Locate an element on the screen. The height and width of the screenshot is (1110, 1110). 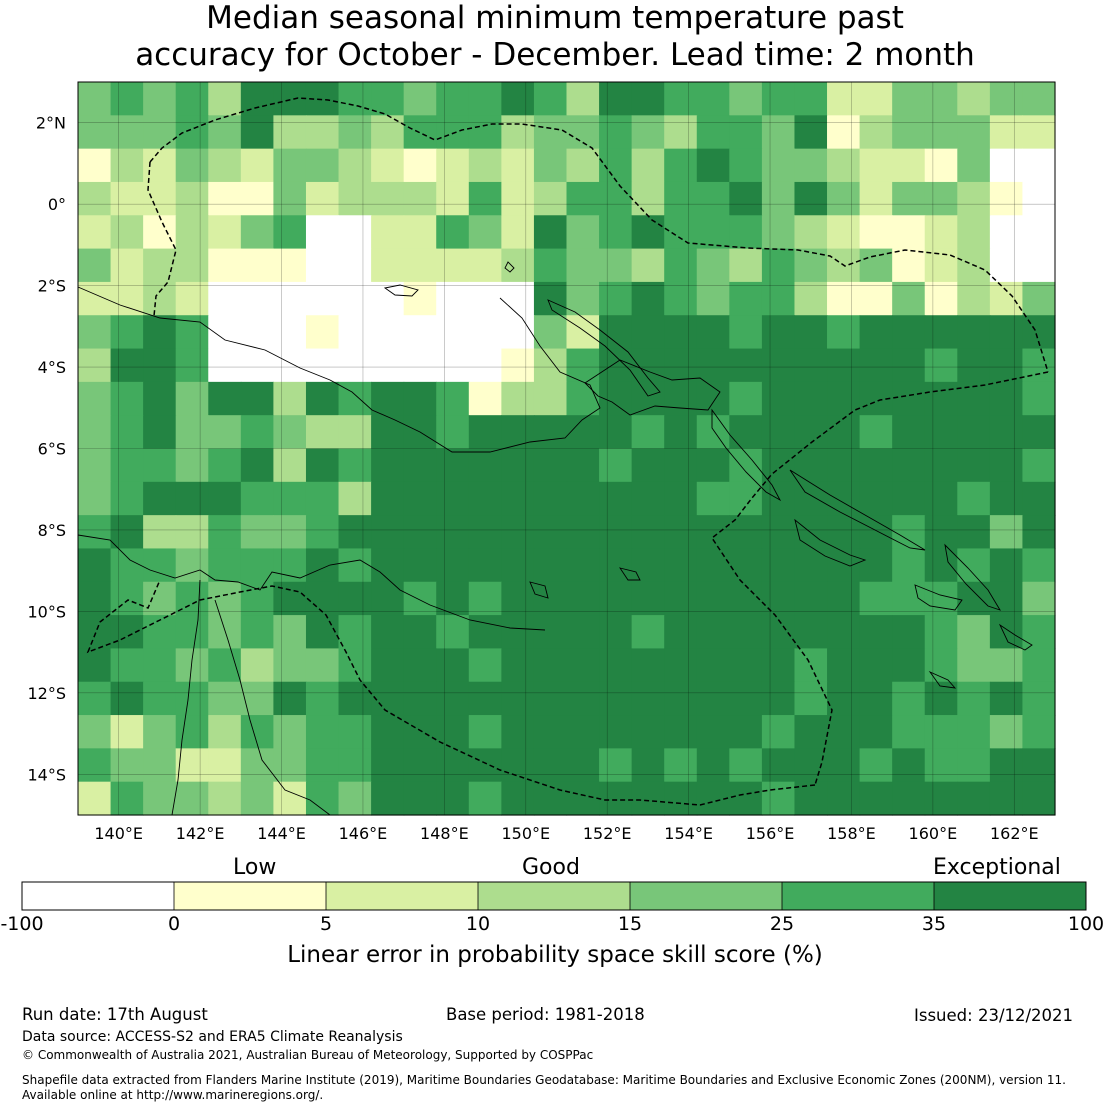
colorbar-bound: 0 is located at coordinates (174, 924).